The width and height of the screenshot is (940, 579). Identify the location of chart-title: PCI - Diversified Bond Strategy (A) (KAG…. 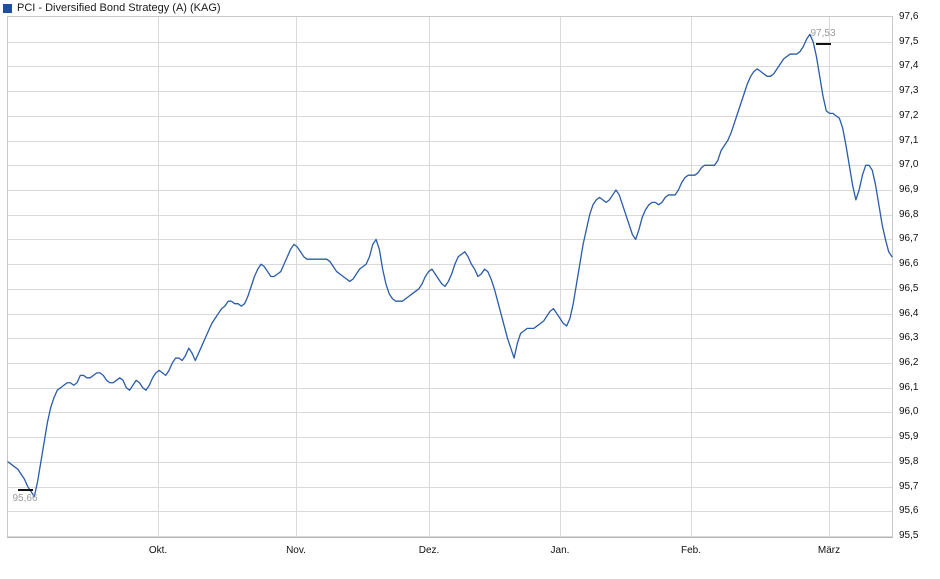
(119, 8).